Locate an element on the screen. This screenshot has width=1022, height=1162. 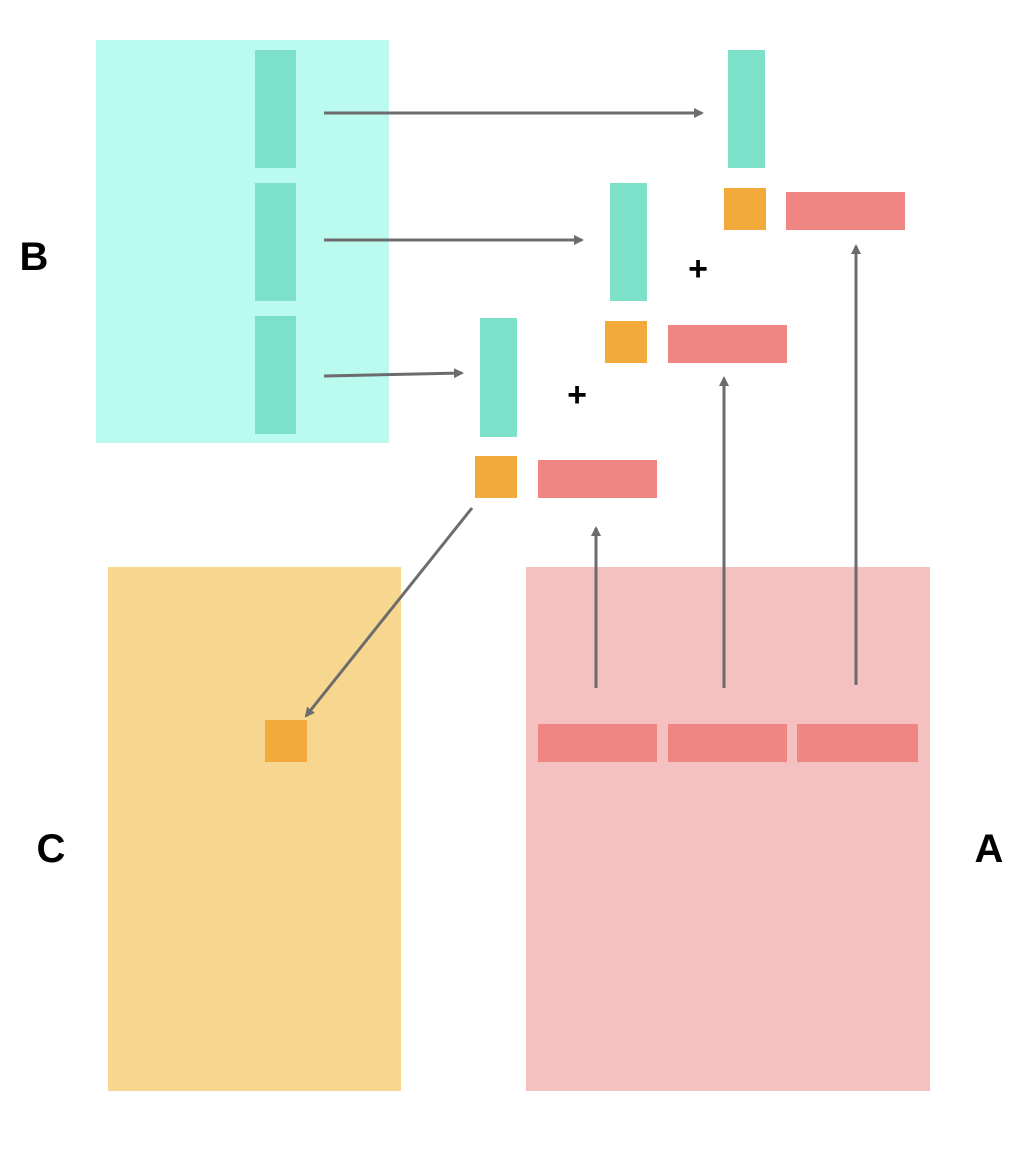
matrix-a-label: A is located at coordinates (989, 849).